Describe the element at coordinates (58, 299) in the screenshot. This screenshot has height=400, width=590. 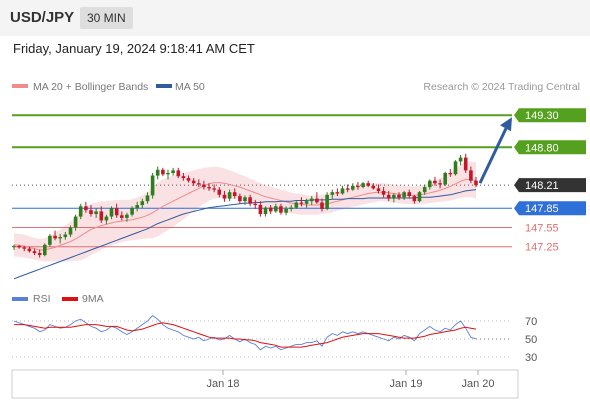
I see `rsi-legend: RSI 9MA` at that location.